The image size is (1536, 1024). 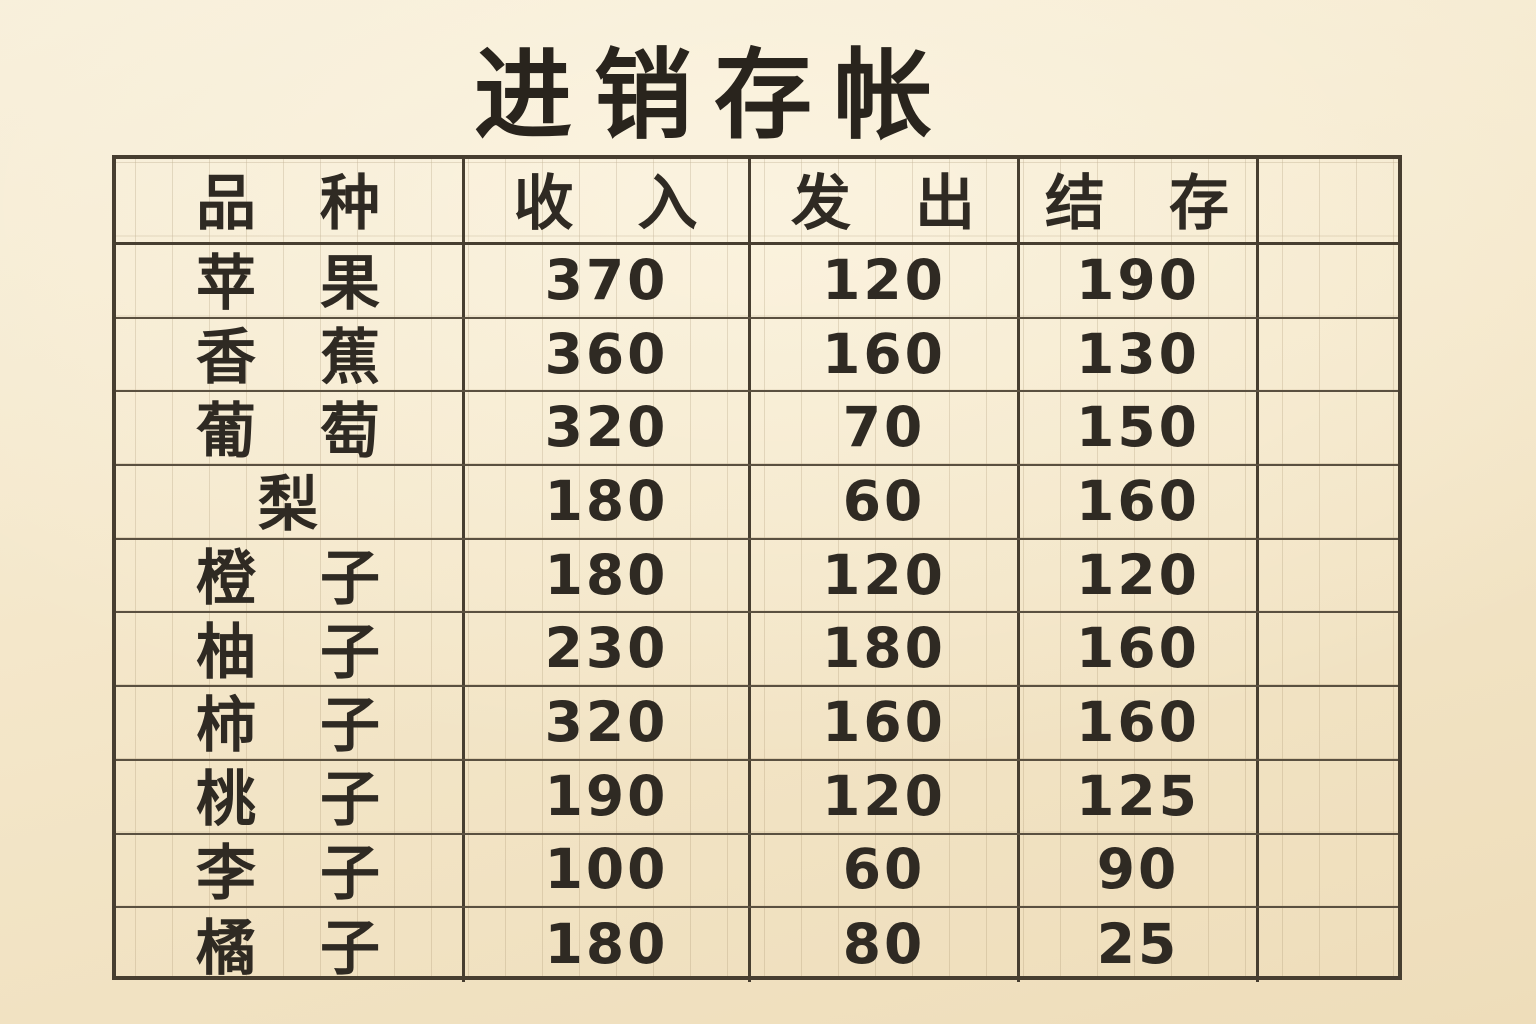 What do you see at coordinates (885, 200) in the screenshot?
I see `column-header-issued: 发 出` at bounding box center [885, 200].